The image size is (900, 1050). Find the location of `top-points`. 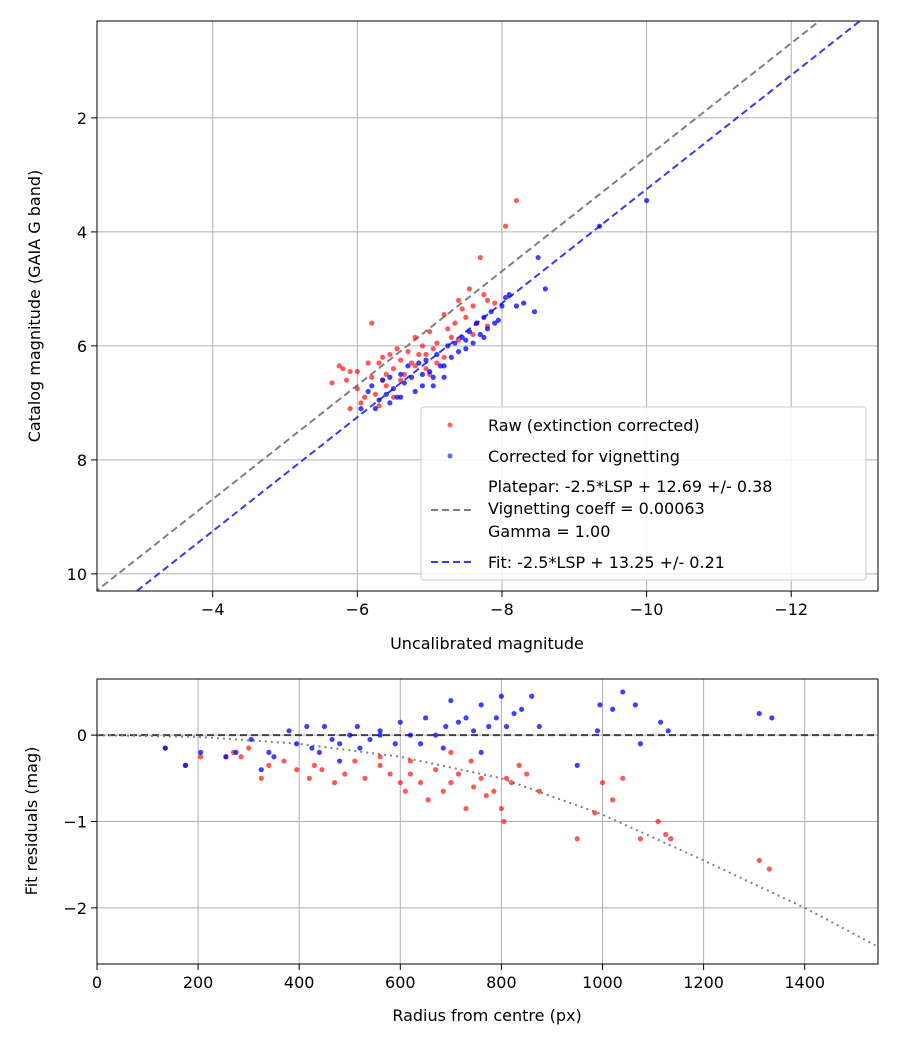

top-points is located at coordinates (489, 304).